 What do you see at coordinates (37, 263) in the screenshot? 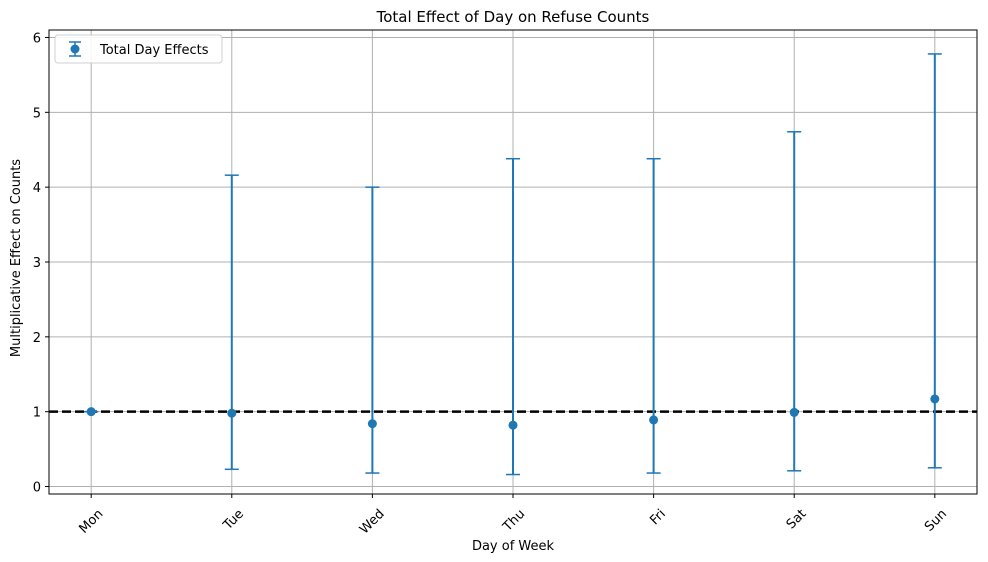
I see `y-tick-label: 3` at bounding box center [37, 263].